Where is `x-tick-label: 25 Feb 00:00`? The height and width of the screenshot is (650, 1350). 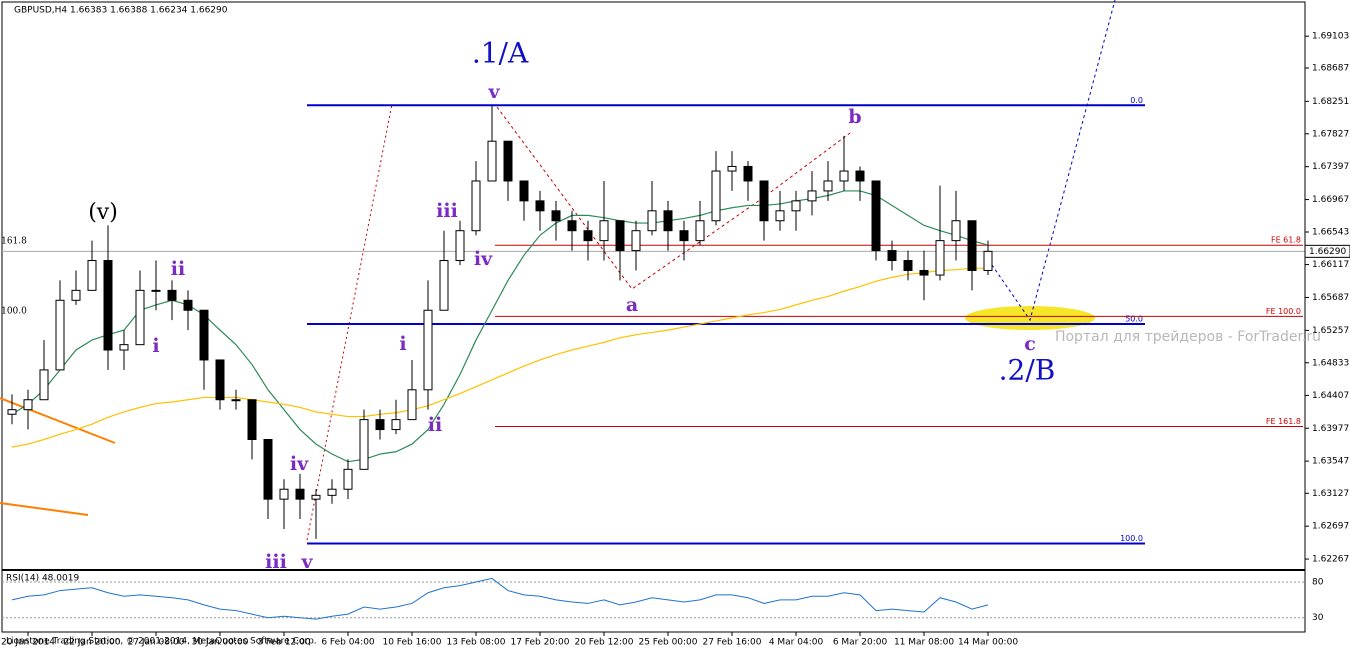
x-tick-label: 25 Feb 00:00 is located at coordinates (667, 643).